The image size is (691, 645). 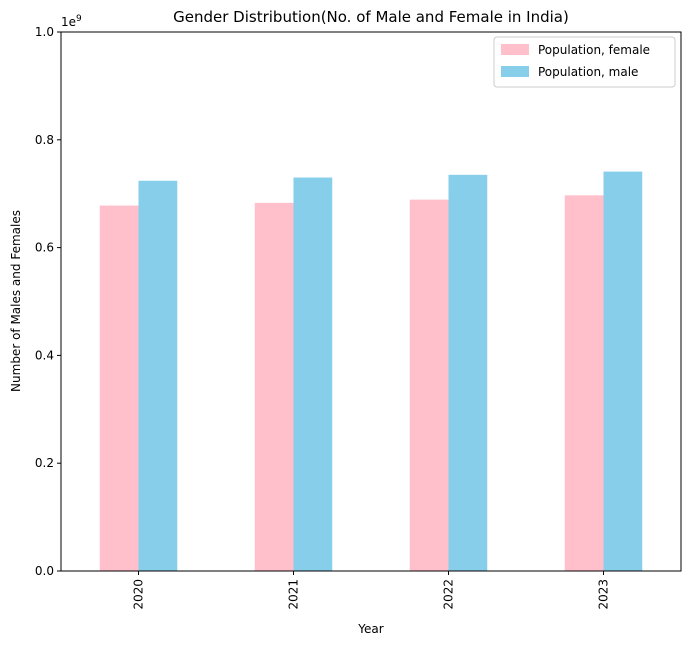 I want to click on y-tick-label: 0.2, so click(x=44, y=463).